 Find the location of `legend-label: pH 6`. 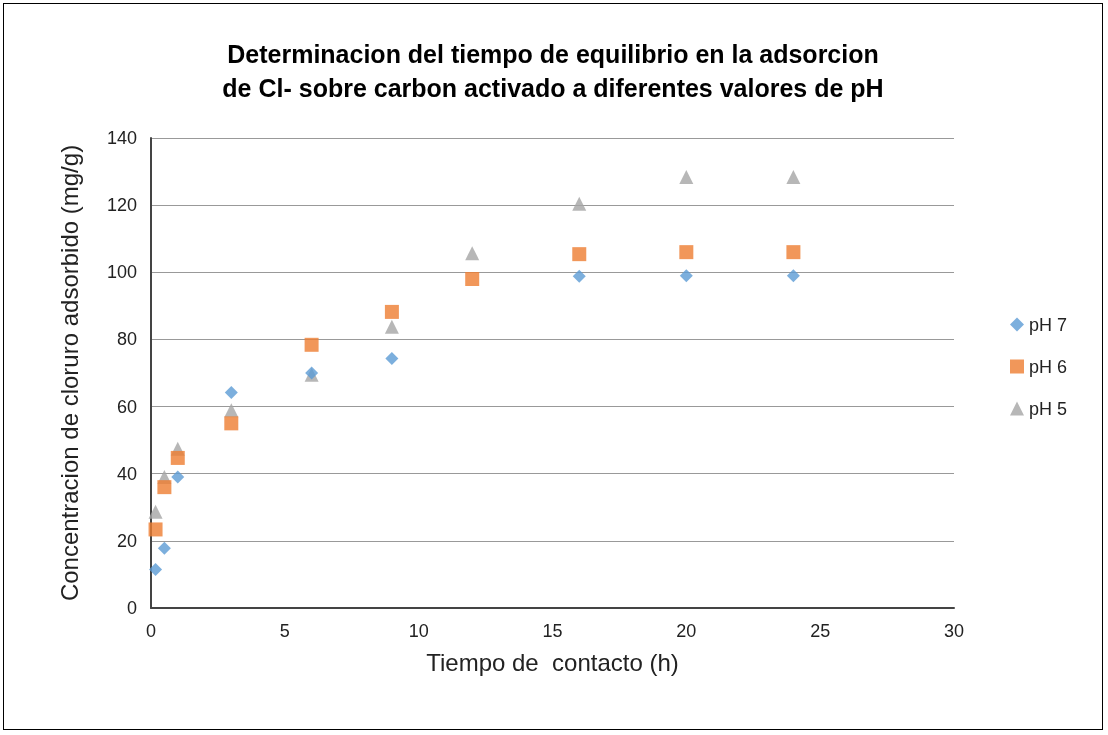

legend-label: pH 6 is located at coordinates (1048, 366).